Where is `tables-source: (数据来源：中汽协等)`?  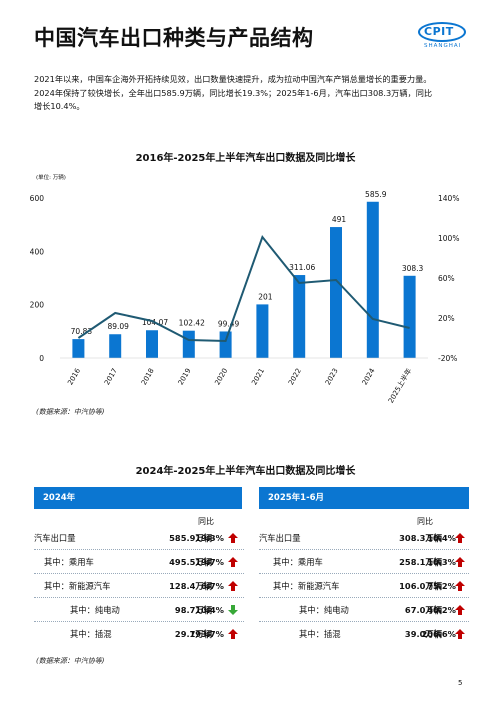 tables-source: (数据来源：中汽协等) is located at coordinates (70, 661).